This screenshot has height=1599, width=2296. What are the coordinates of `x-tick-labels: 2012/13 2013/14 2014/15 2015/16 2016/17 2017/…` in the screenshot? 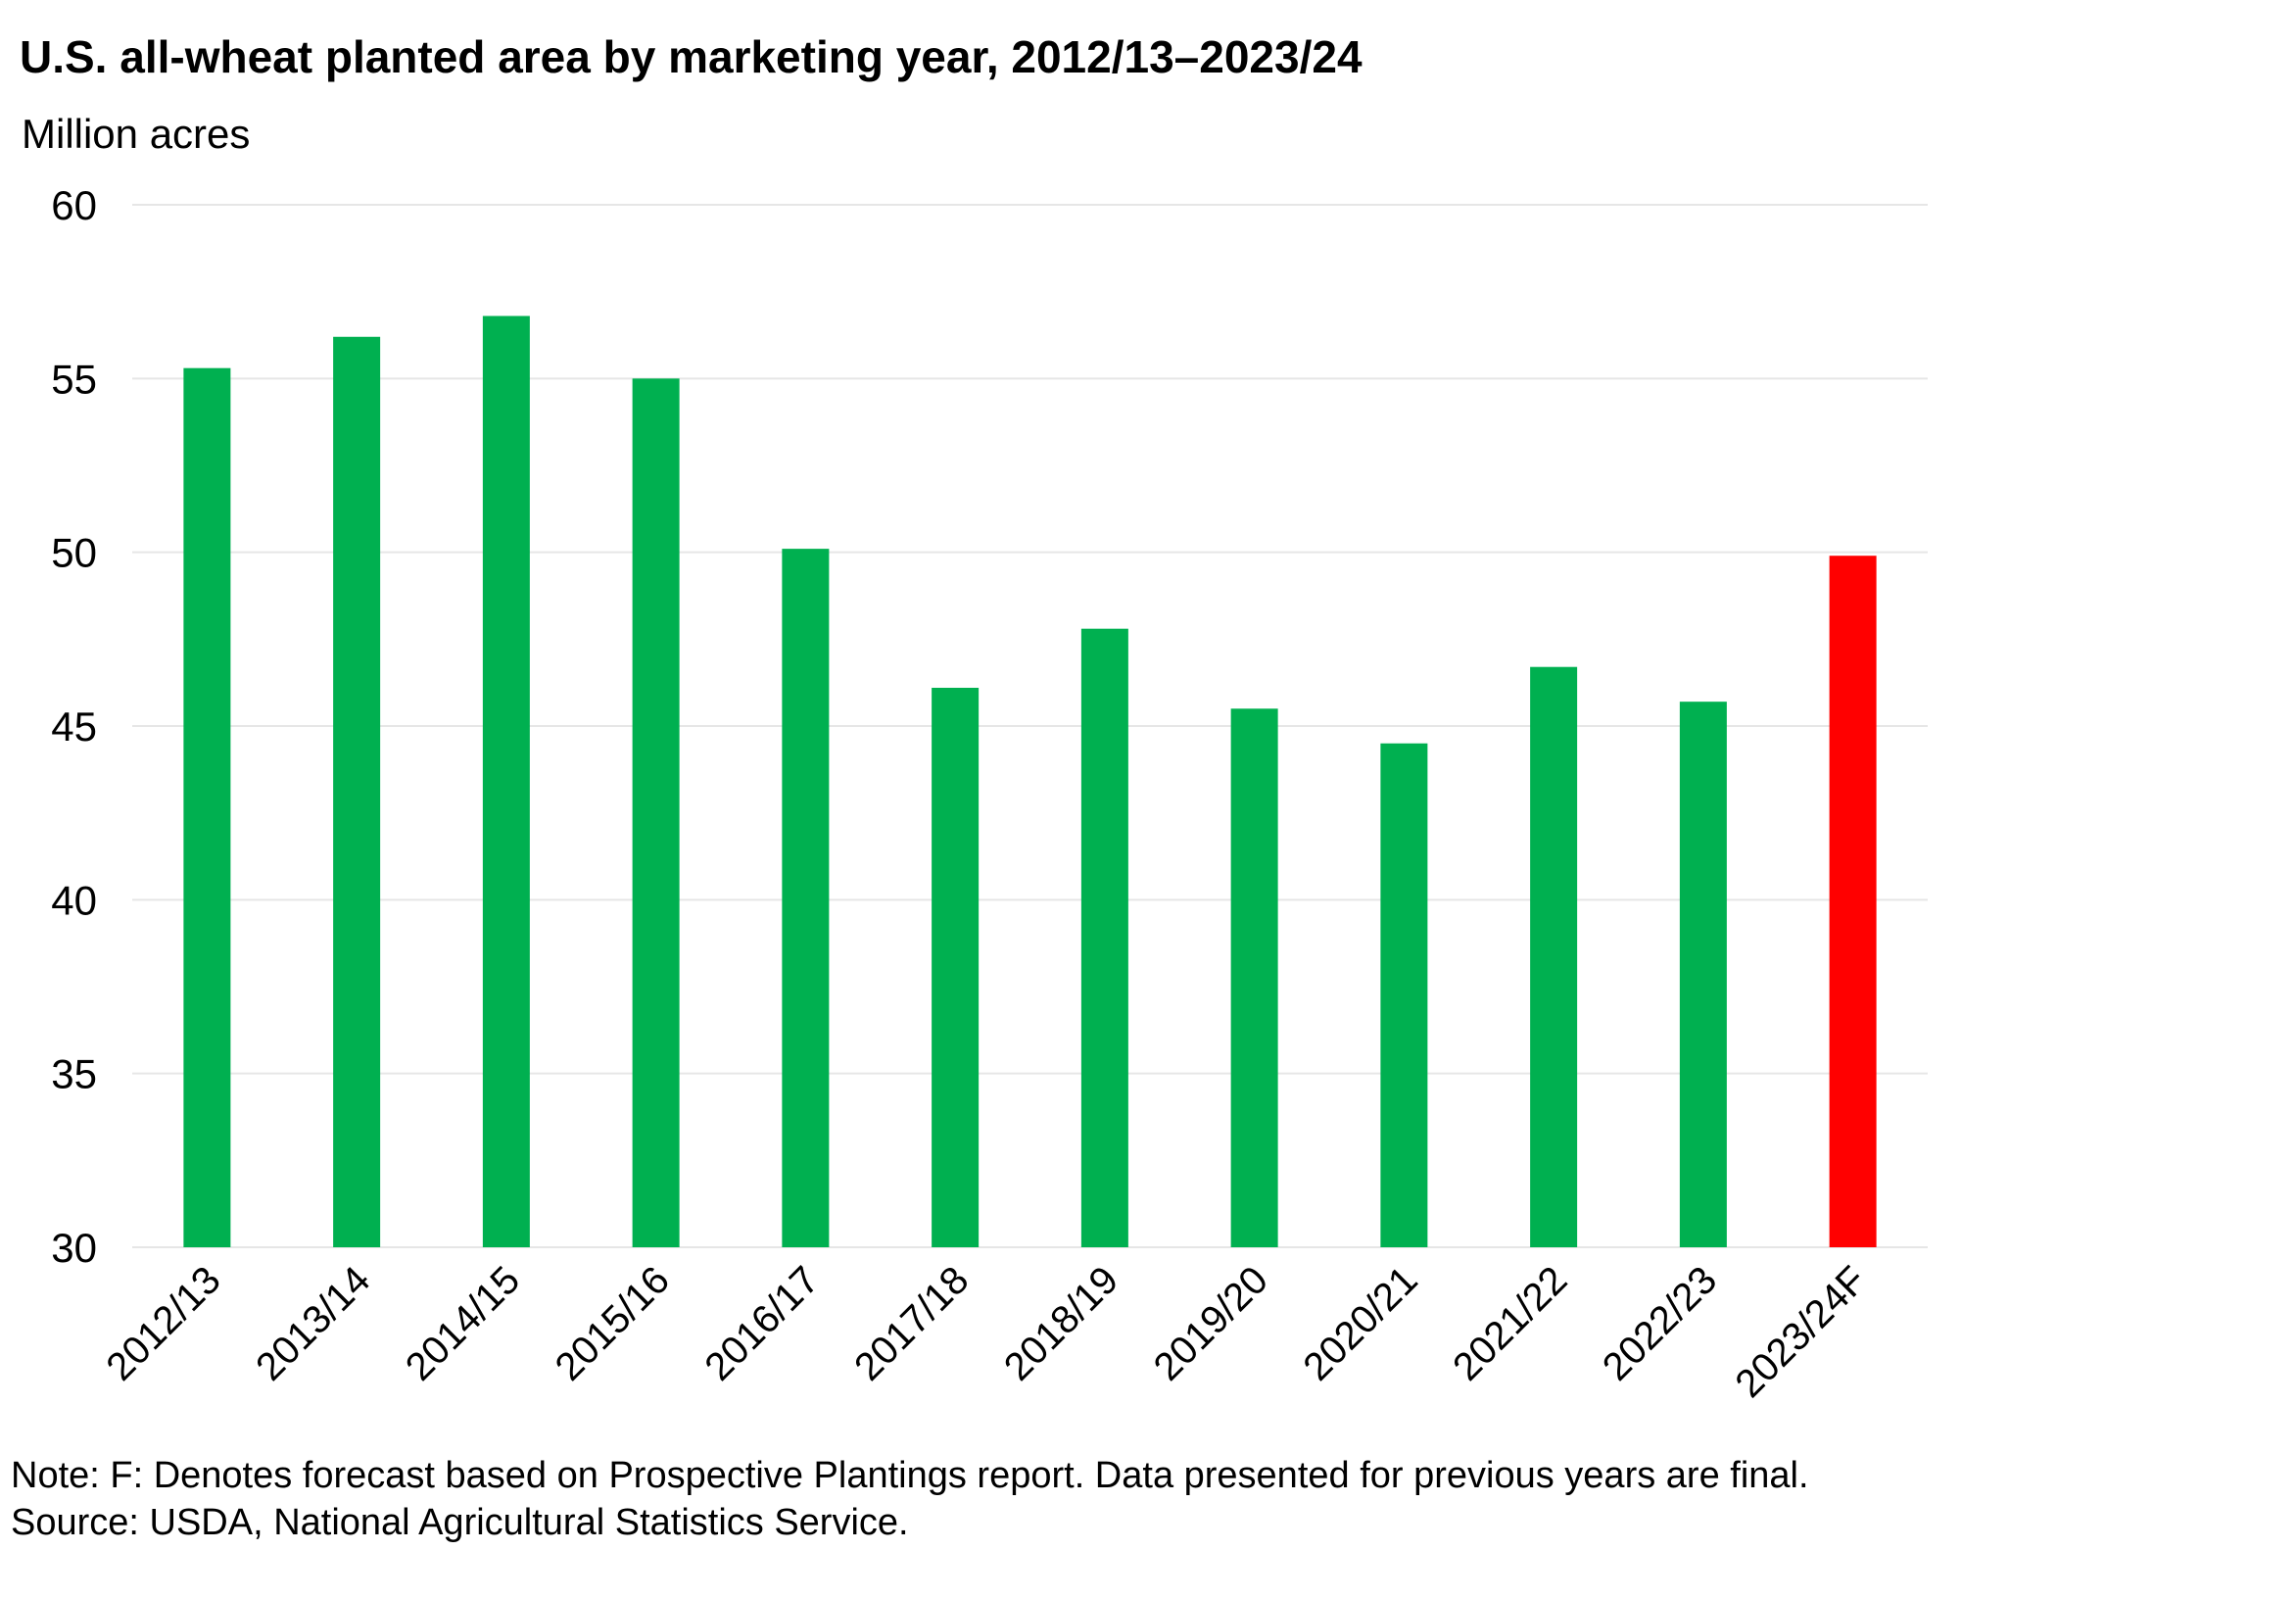 It's located at (987, 1332).